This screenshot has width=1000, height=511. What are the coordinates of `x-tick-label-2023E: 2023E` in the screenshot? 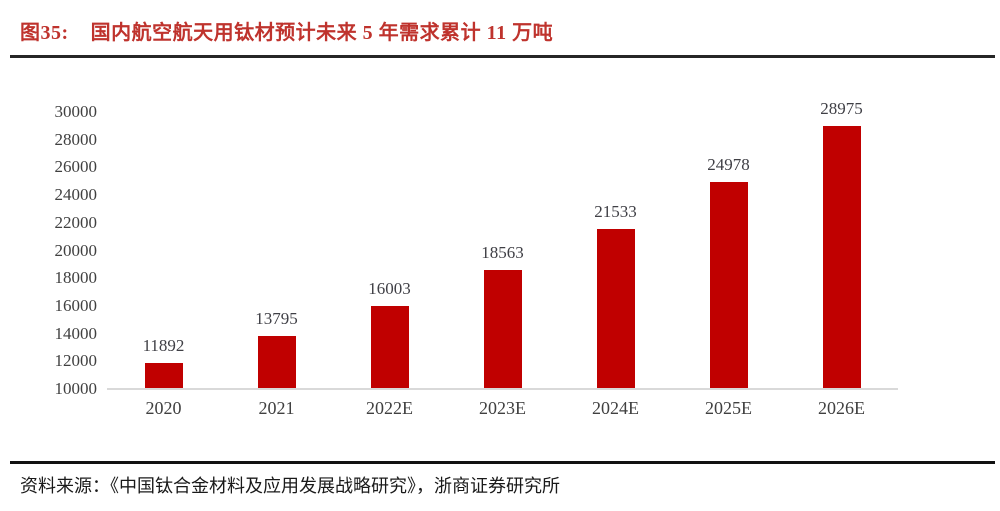 It's located at (502, 408).